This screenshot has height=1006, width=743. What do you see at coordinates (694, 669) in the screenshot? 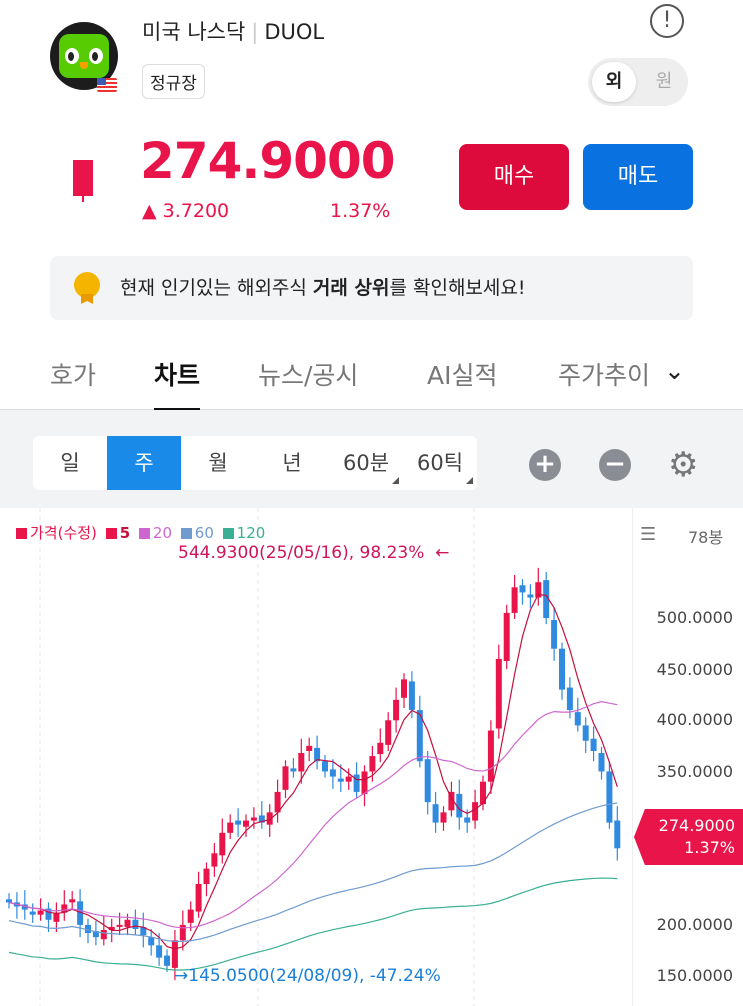
I see `y-tick: 450.0000` at bounding box center [694, 669].